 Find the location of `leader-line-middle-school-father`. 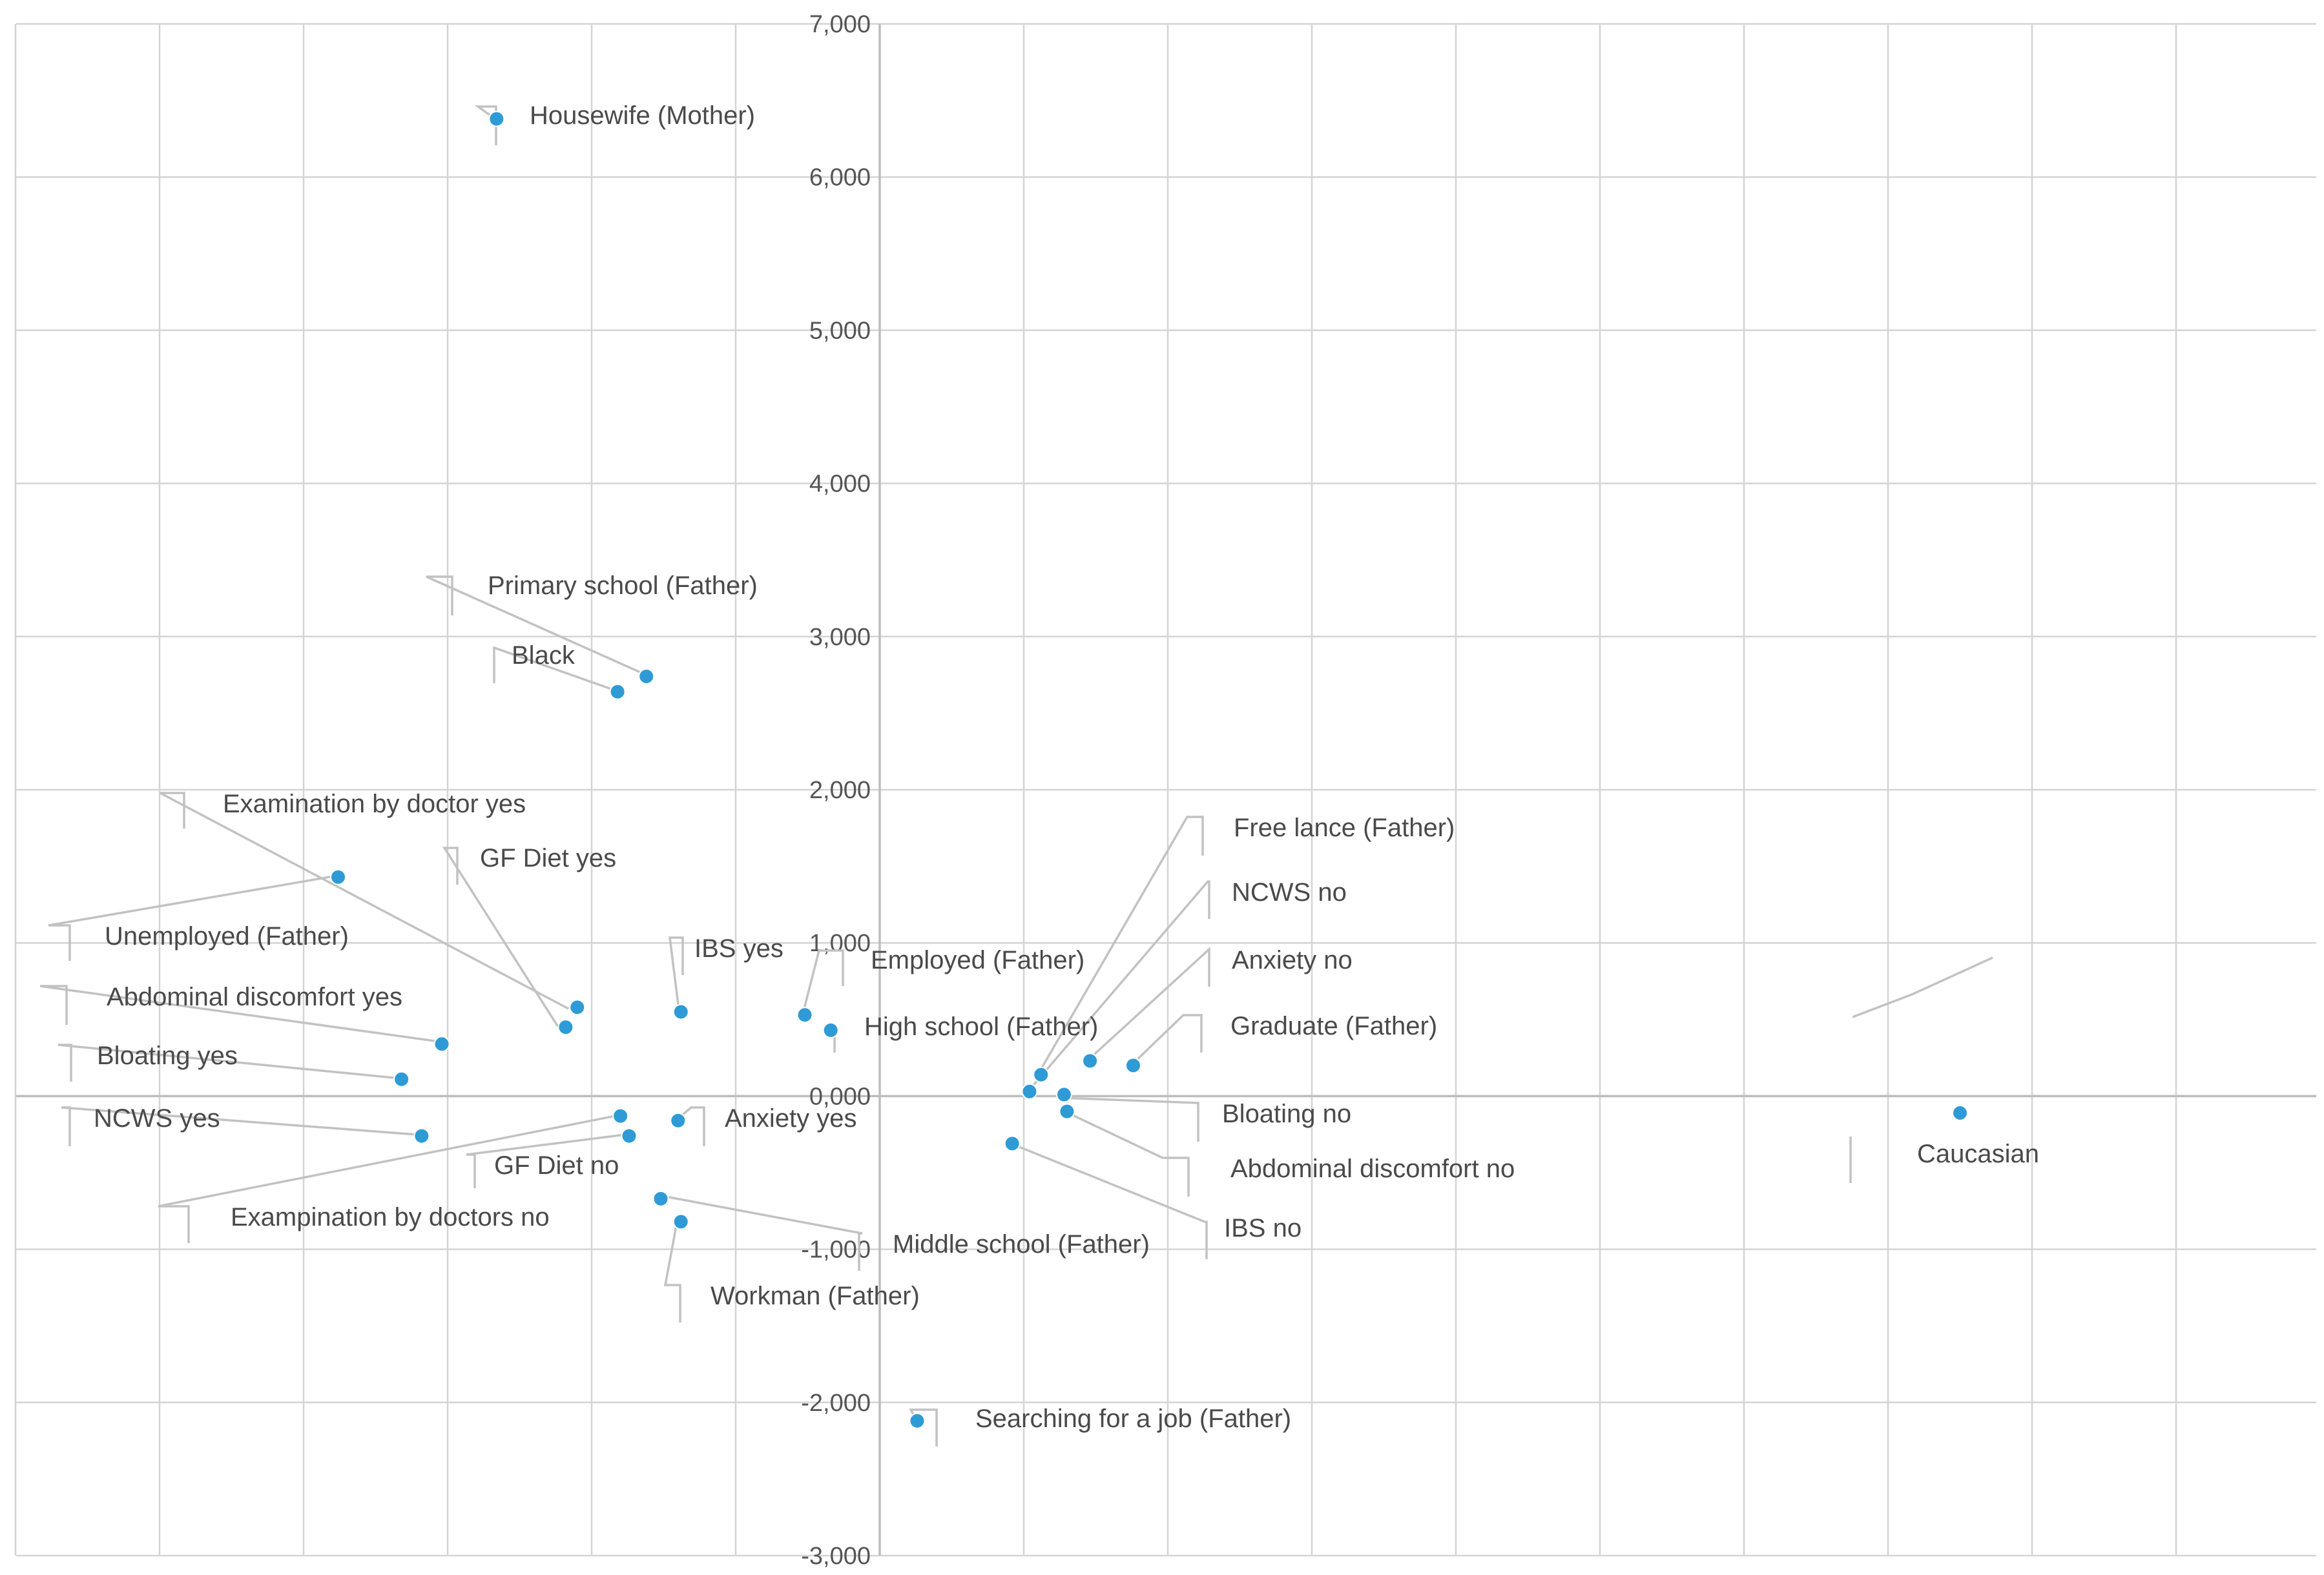

leader-line-middle-school-father is located at coordinates (760, 1232).